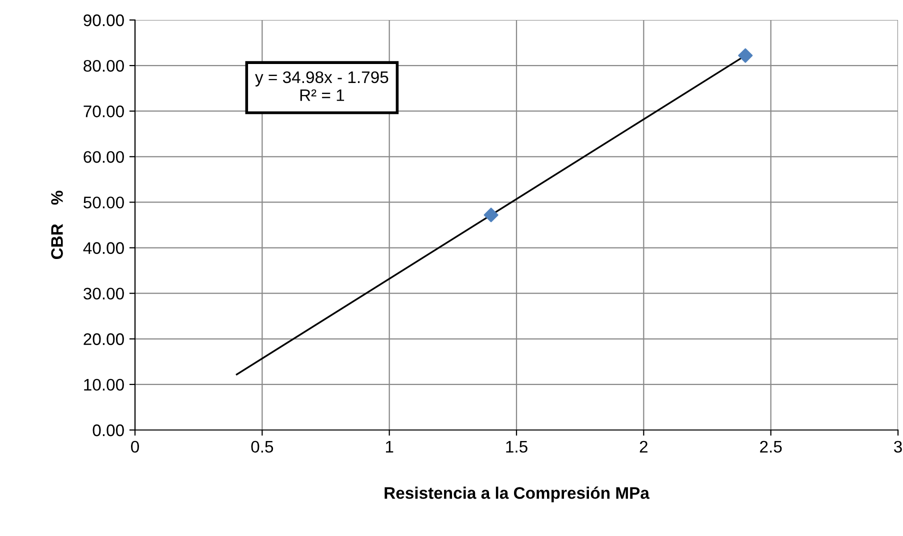  Describe the element at coordinates (262, 446) in the screenshot. I see `x-tick-label: 0.5` at that location.